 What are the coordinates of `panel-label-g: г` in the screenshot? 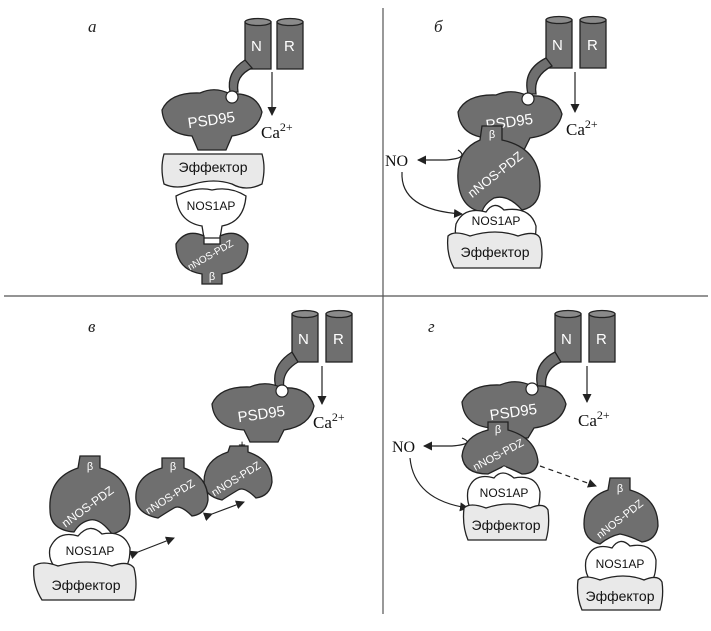 It's located at (431, 326).